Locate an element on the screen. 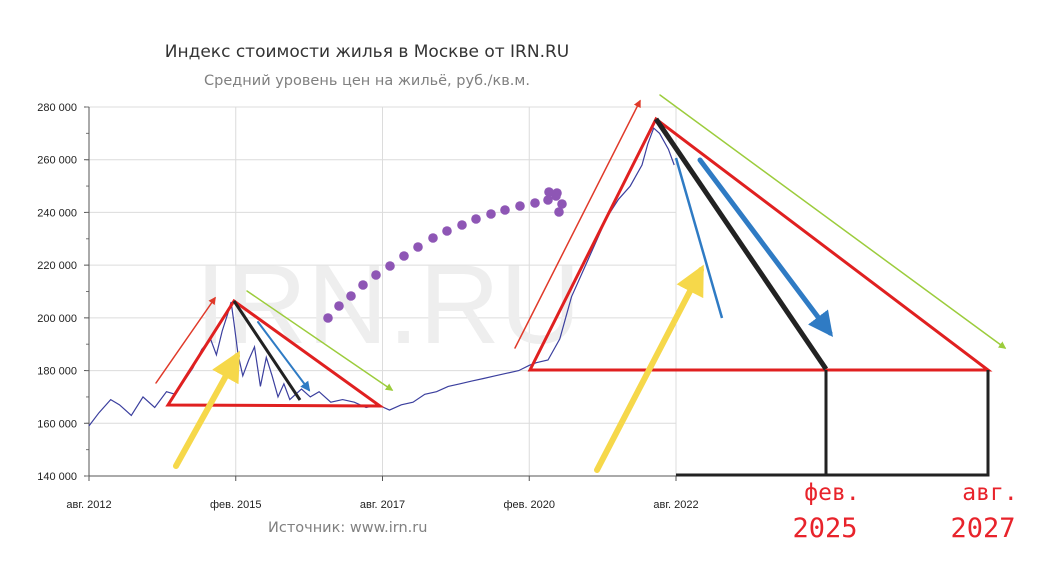 The image size is (1048, 587). y-tick-label: 140 000 is located at coordinates (57, 477).